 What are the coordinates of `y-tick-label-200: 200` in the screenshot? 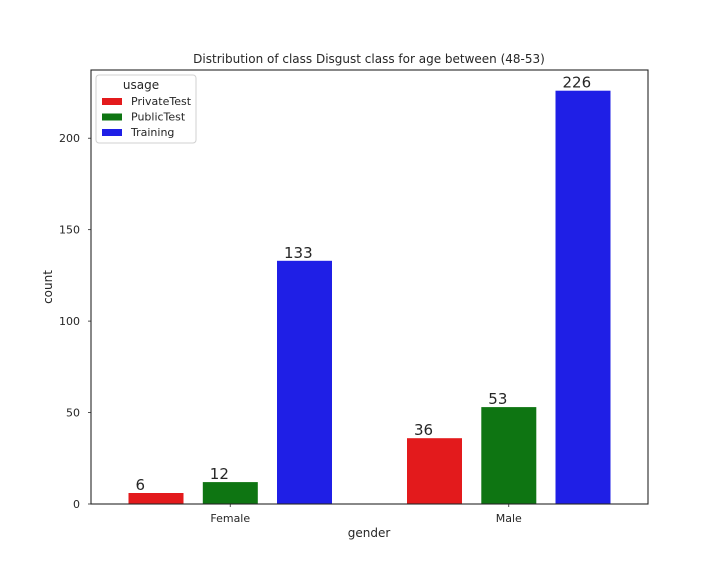 It's located at (69, 138).